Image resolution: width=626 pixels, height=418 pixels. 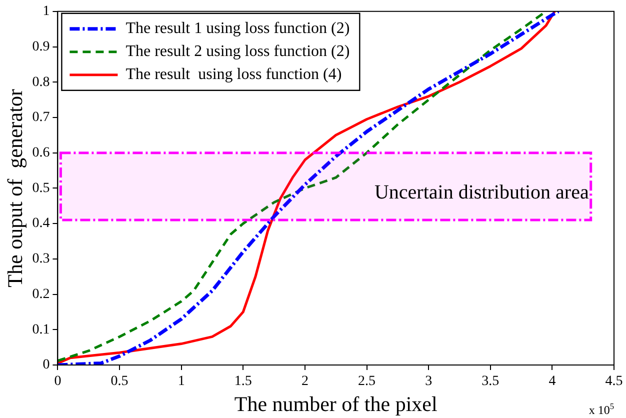 What do you see at coordinates (41, 259) in the screenshot?
I see `y-tick-label: 0.3` at bounding box center [41, 259].